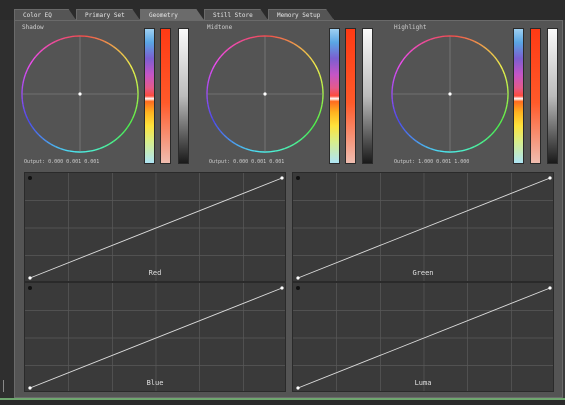 Image resolution: width=565 pixels, height=405 pixels. I want to click on curve-blue: Blue, so click(155, 337).